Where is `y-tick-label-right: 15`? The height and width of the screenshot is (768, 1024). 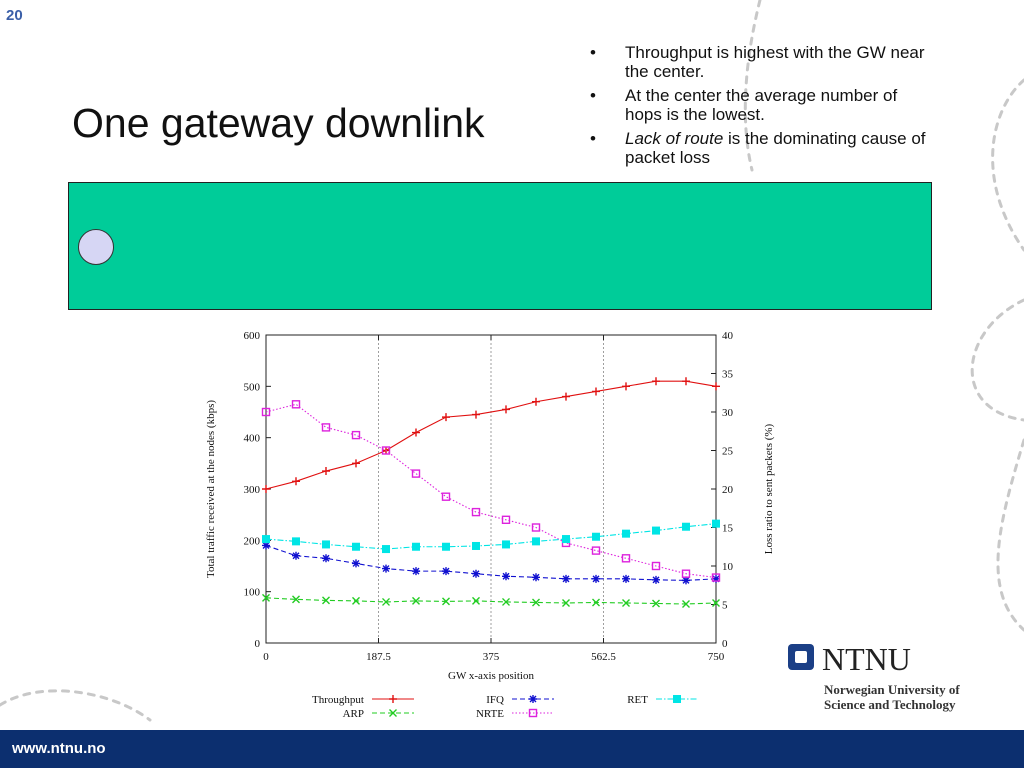
y-tick-label-right: 15 is located at coordinates (728, 529).